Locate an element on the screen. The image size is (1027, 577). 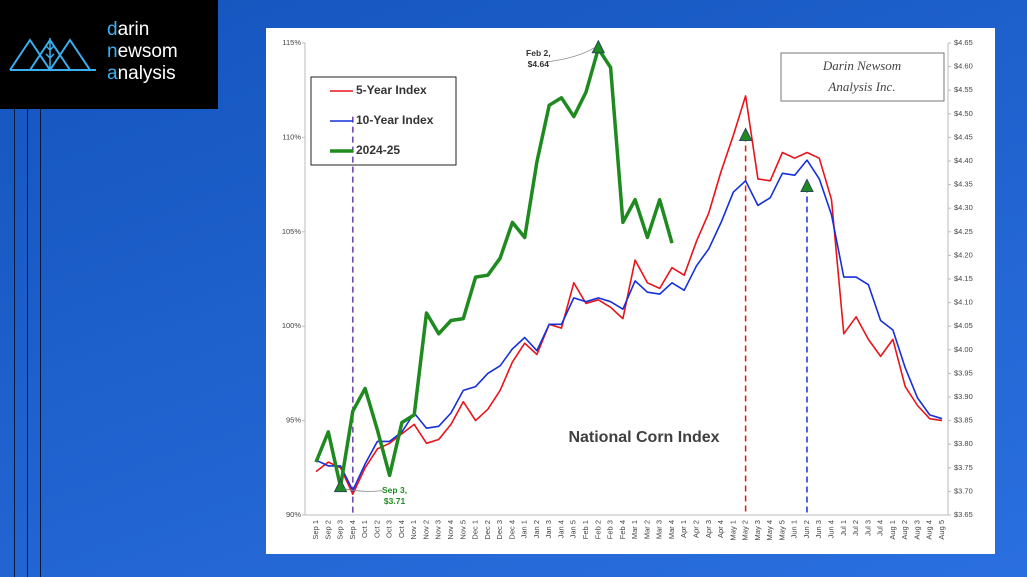
logo: darin newsom analysis is located at coordinates (109, 54).